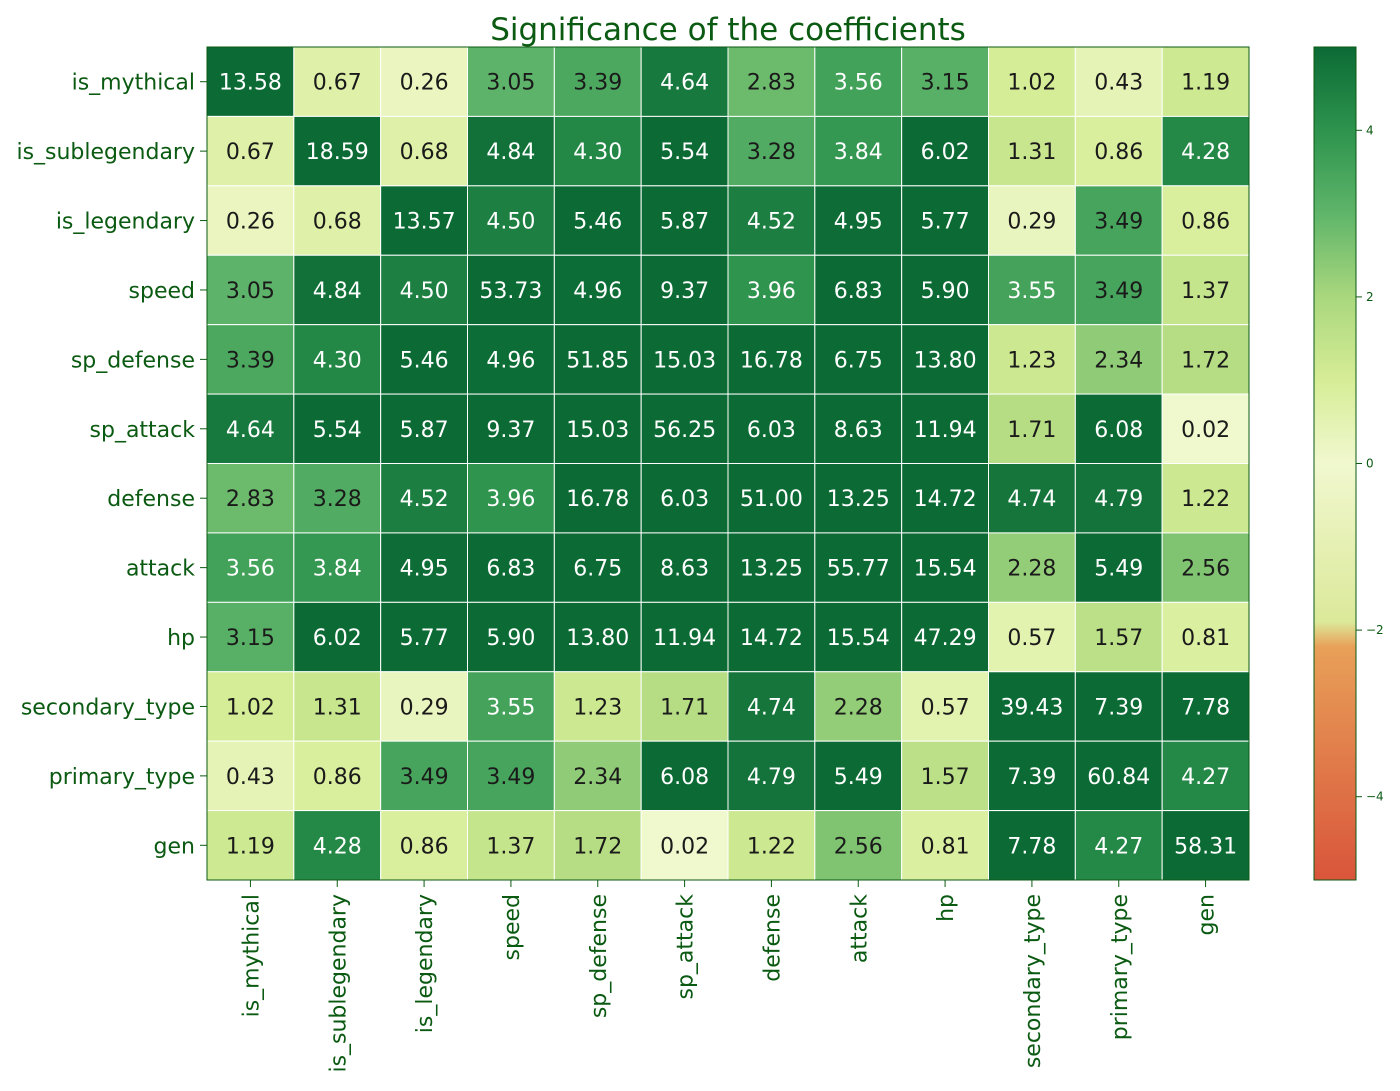 The width and height of the screenshot is (1400, 1091). Describe the element at coordinates (1207, 914) in the screenshot. I see `column-label: gen` at that location.